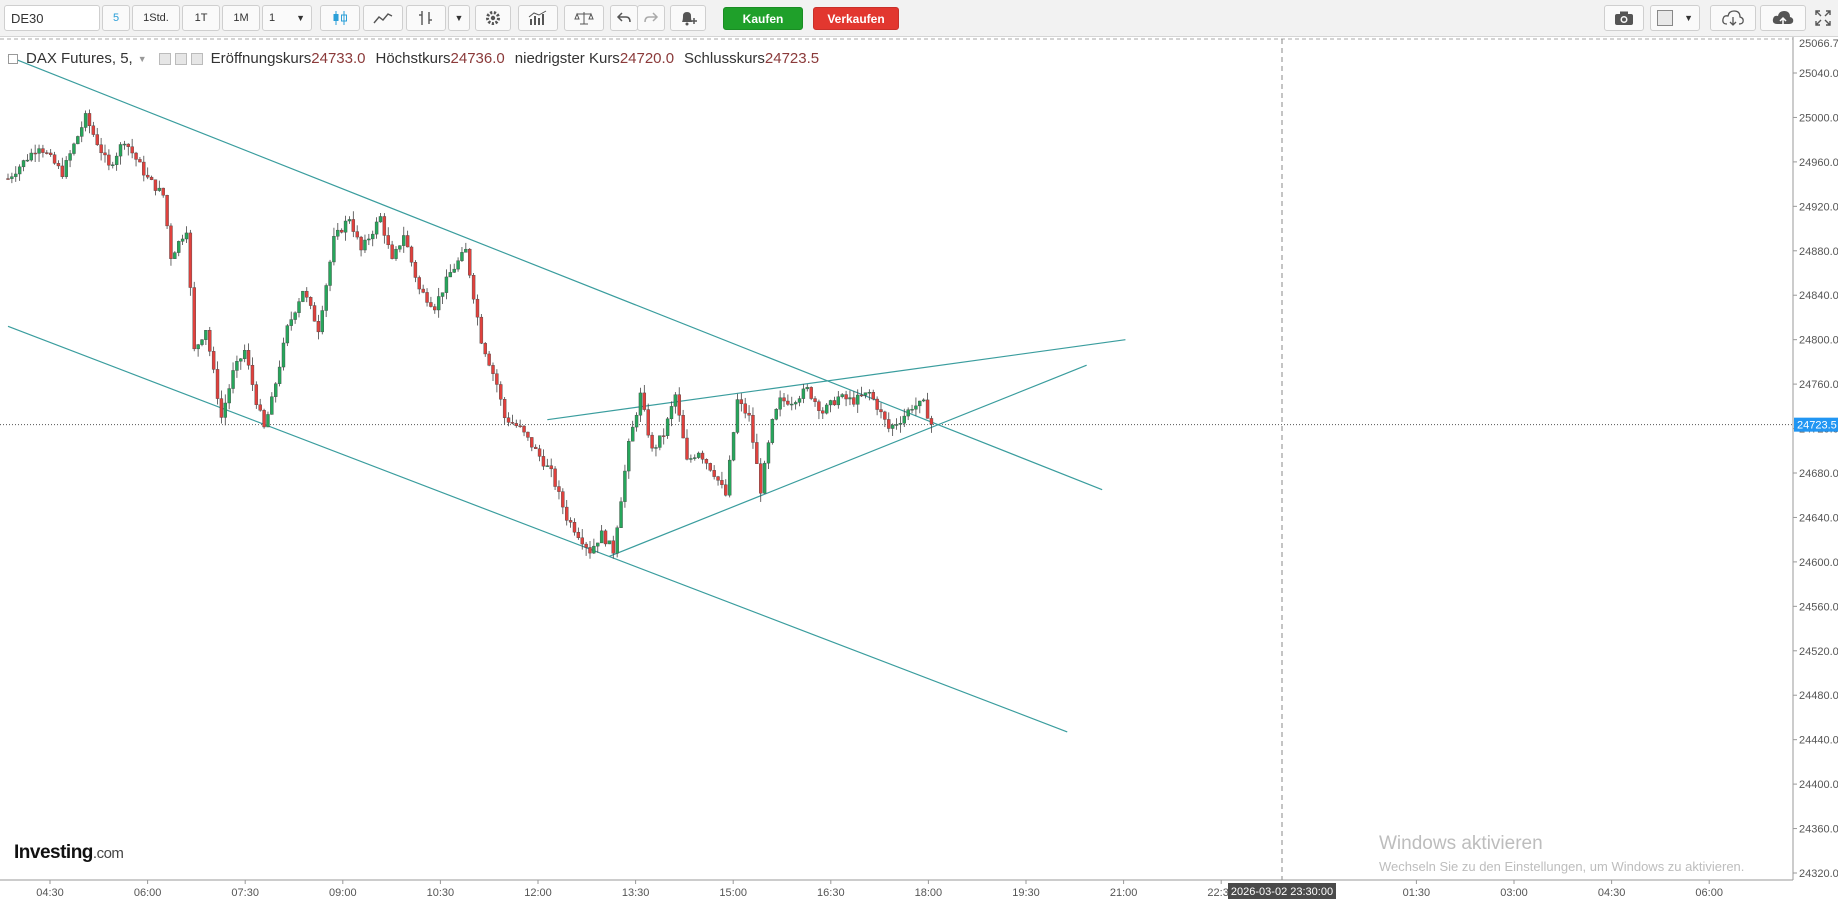 This screenshot has height=901, width=1838. Describe the element at coordinates (164, 58) in the screenshot. I see `visibility-toggle-icon` at that location.